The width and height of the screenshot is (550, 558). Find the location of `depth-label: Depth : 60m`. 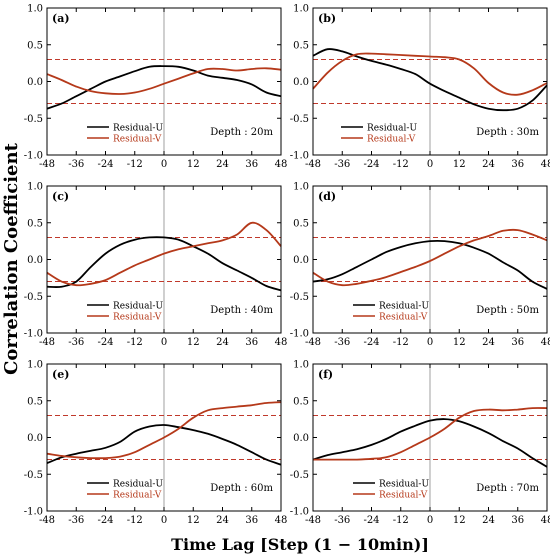

depth-label: Depth : 60m is located at coordinates (241, 488).